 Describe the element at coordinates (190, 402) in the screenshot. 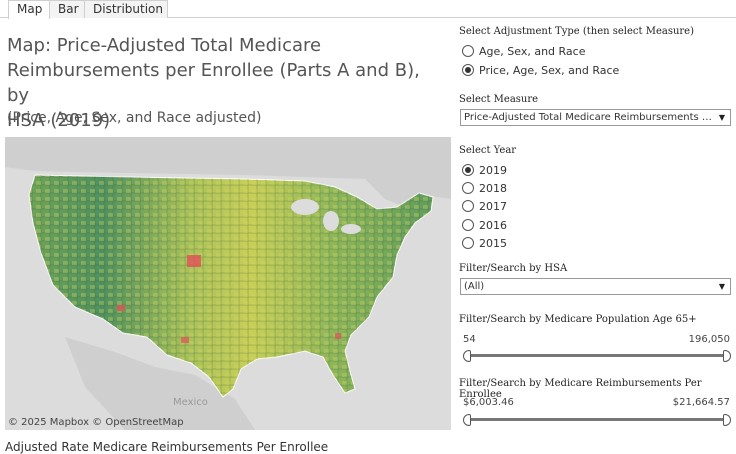

I see `map-label-mexico: Mexico` at that location.